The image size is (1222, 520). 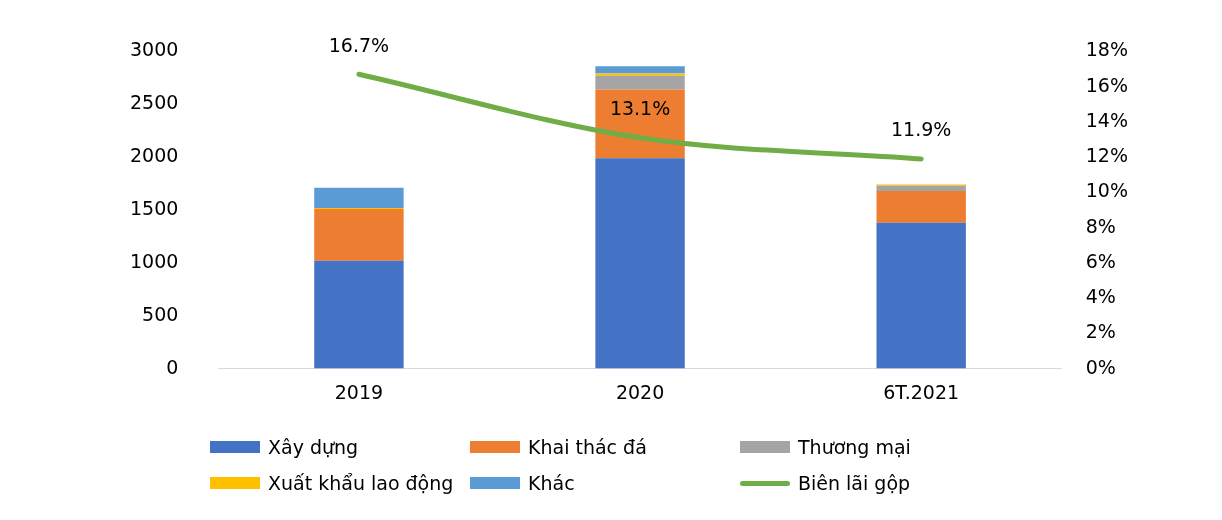 I want to click on y-tick-label: 2000, so click(x=154, y=155).